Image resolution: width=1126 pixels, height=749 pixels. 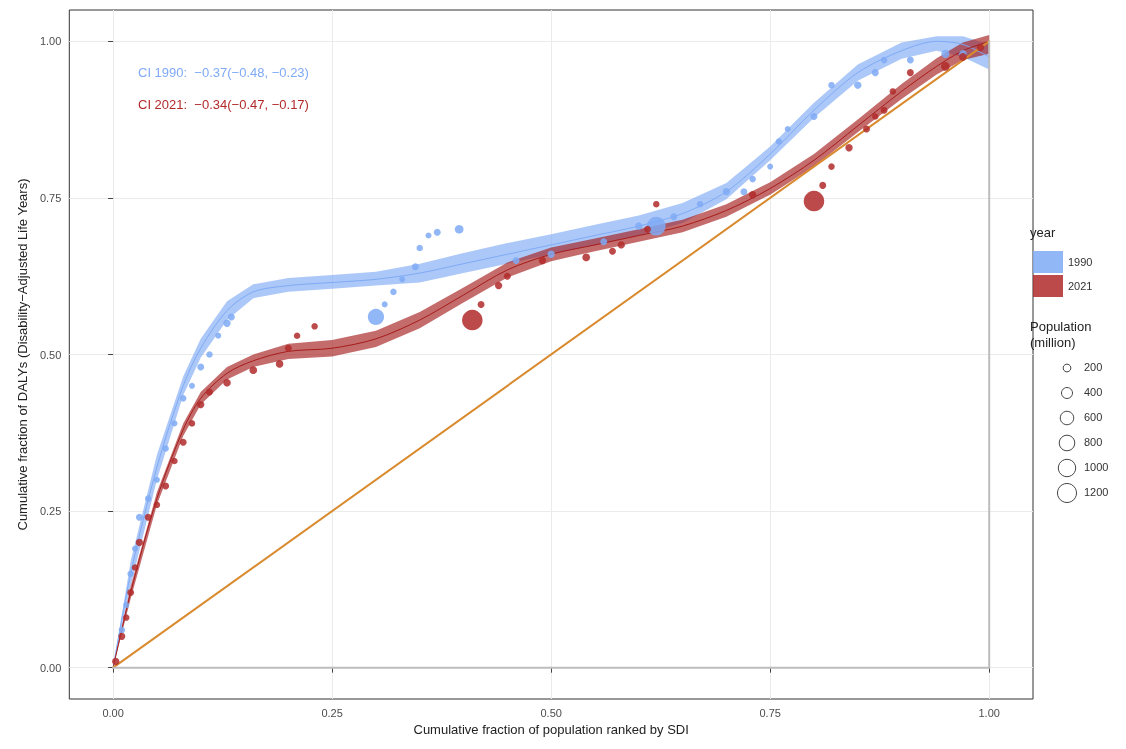 What do you see at coordinates (50, 667) in the screenshot?
I see `y-tick-label: 0.00` at bounding box center [50, 667].